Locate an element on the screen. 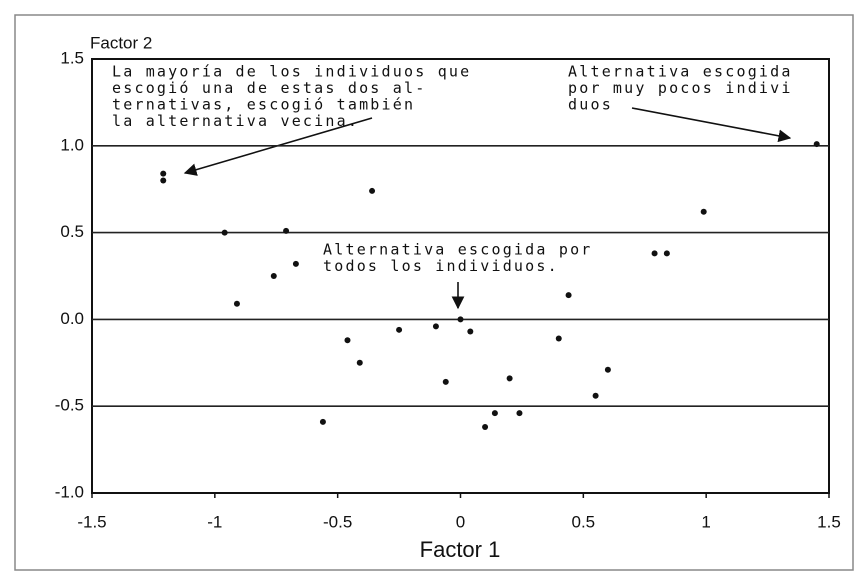 This screenshot has height=584, width=868. x-tick-label: 1 is located at coordinates (705, 521).